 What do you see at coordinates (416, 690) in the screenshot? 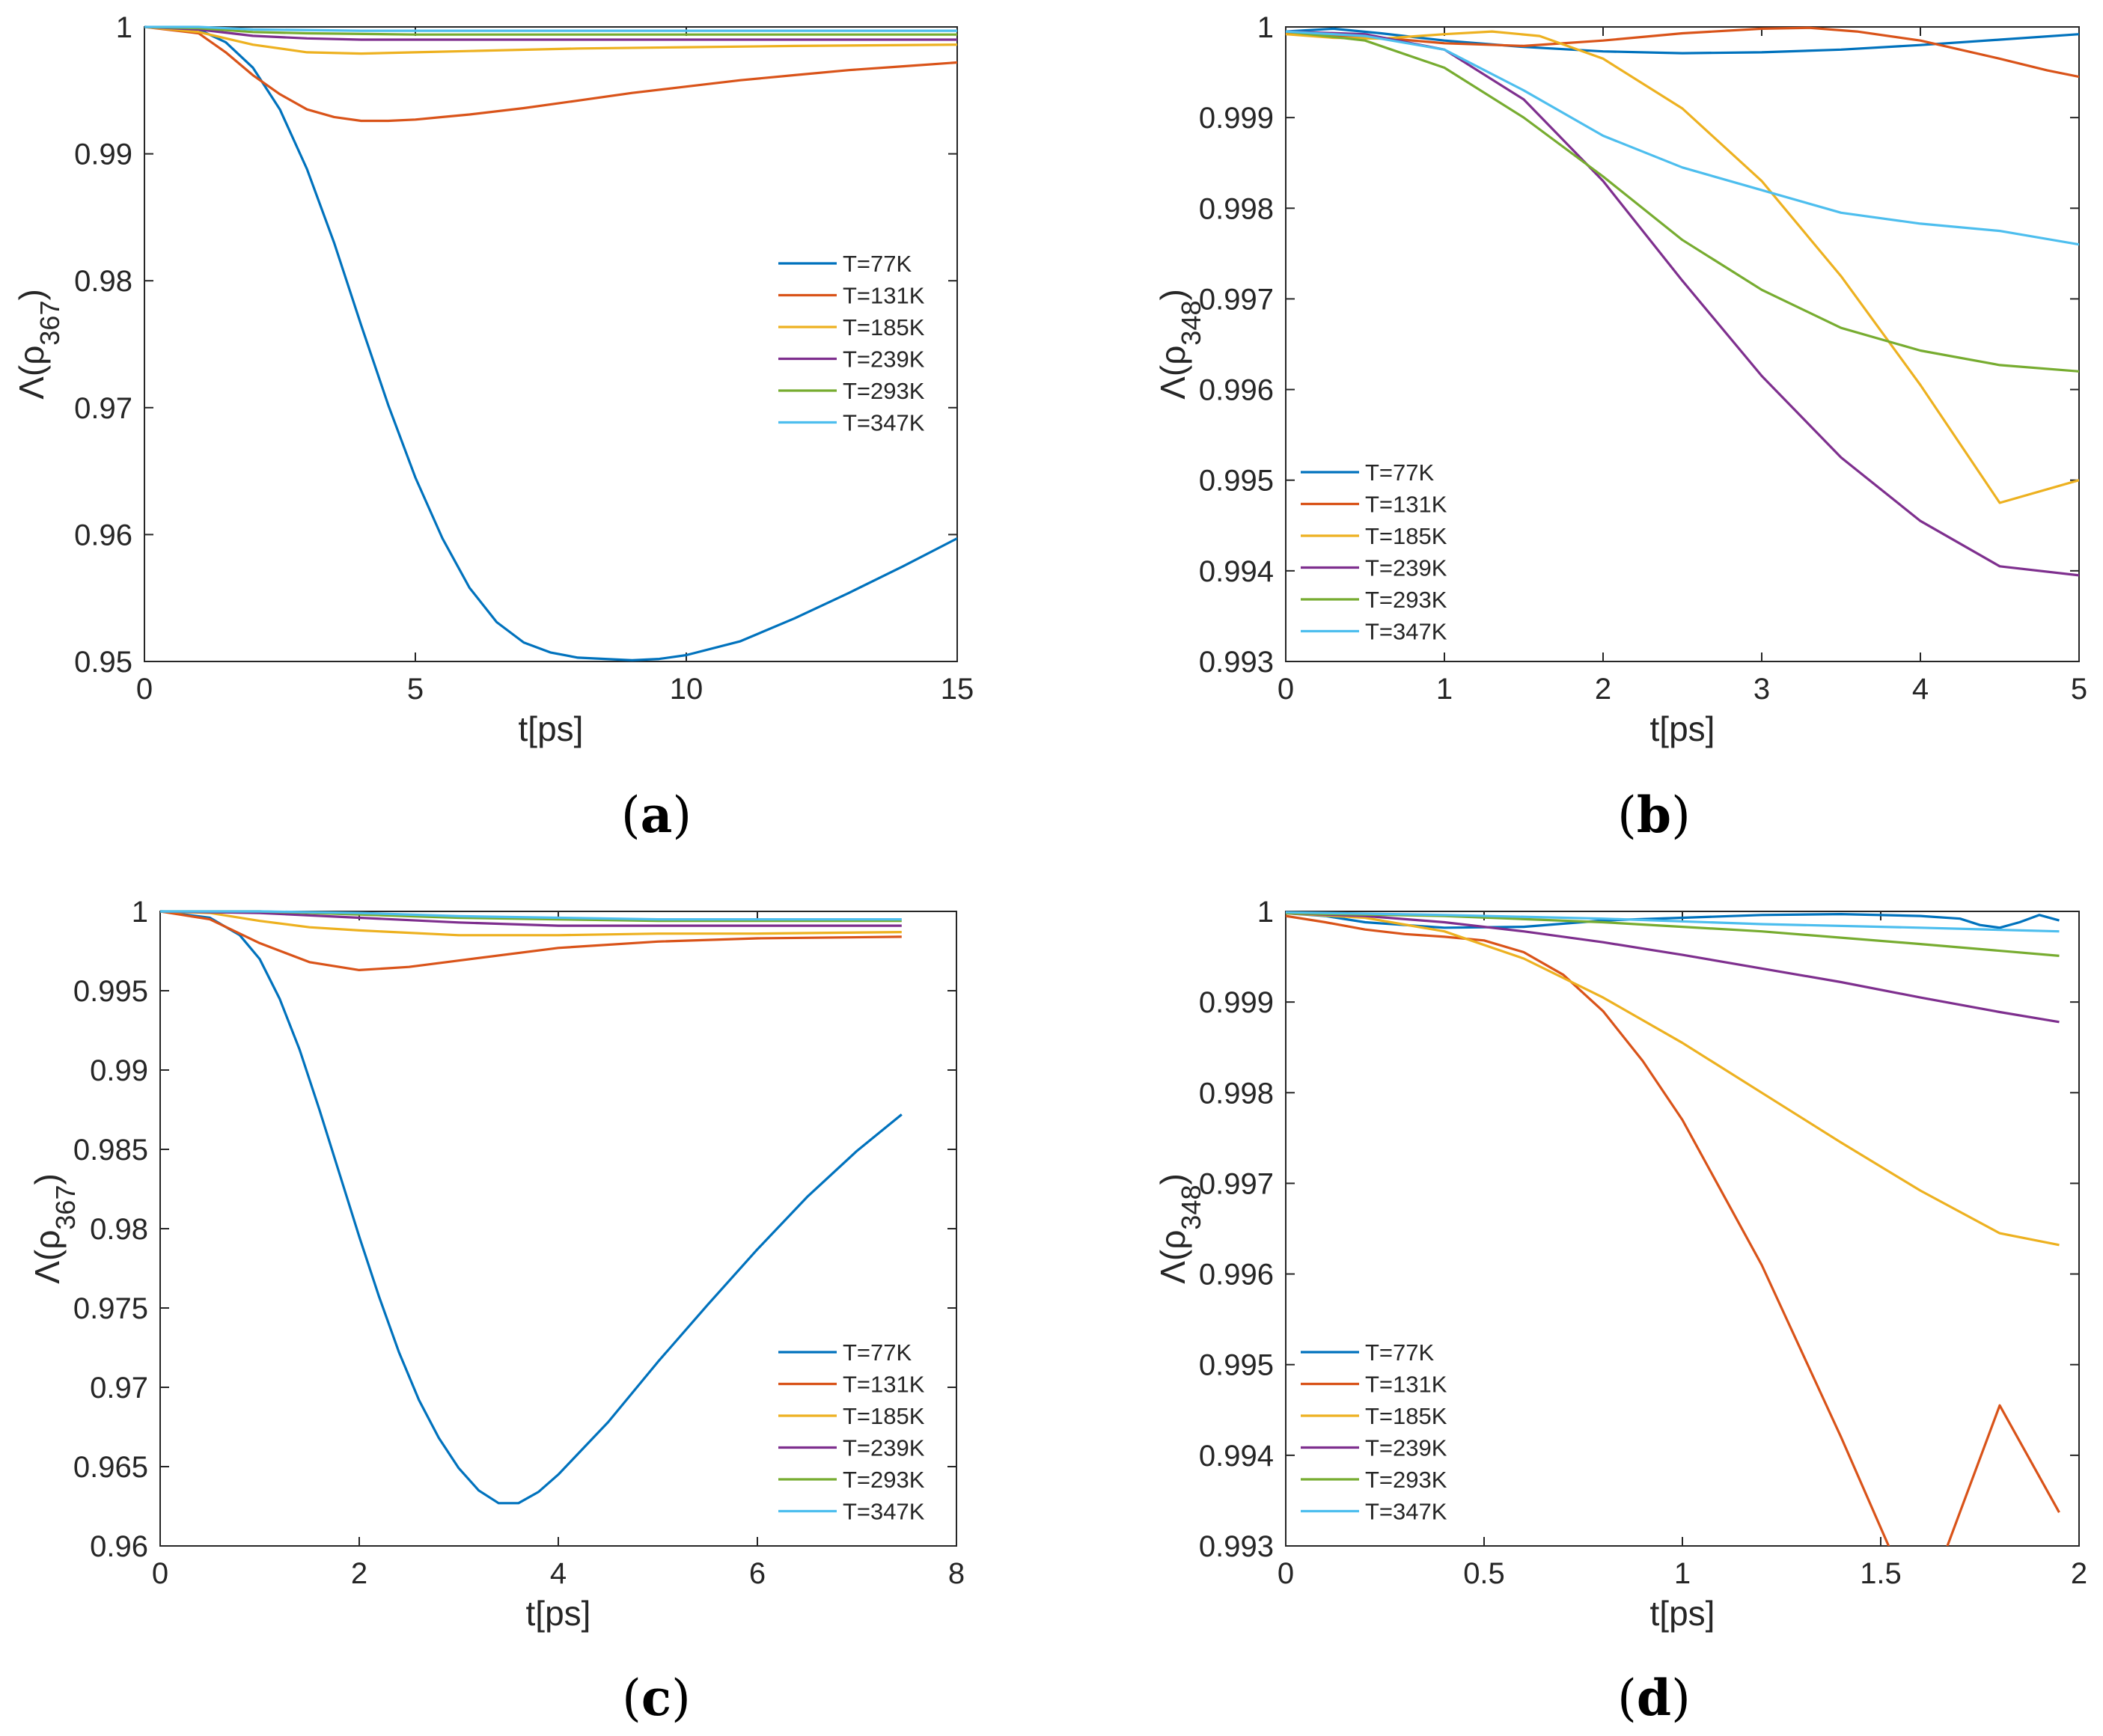
I see `x-tick-label: 5` at bounding box center [416, 690].